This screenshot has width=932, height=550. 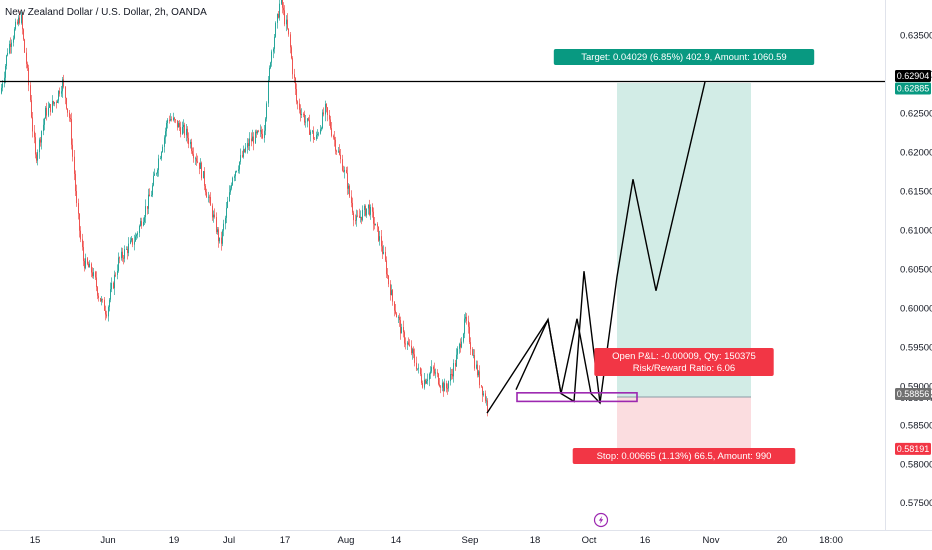 I want to click on target-price-badge-text: 0.62885, so click(x=913, y=89).